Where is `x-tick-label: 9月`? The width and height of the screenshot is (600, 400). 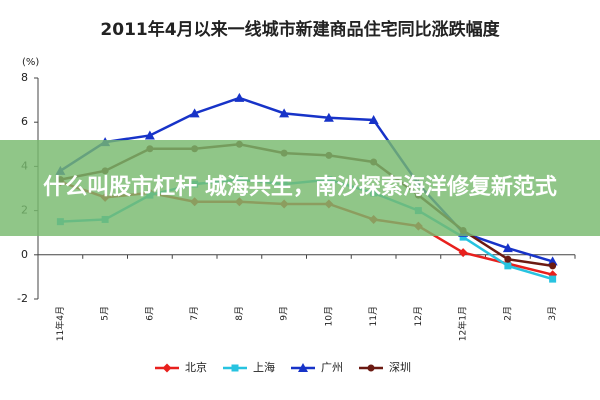
x-tick-label: 9月 is located at coordinates (284, 313).